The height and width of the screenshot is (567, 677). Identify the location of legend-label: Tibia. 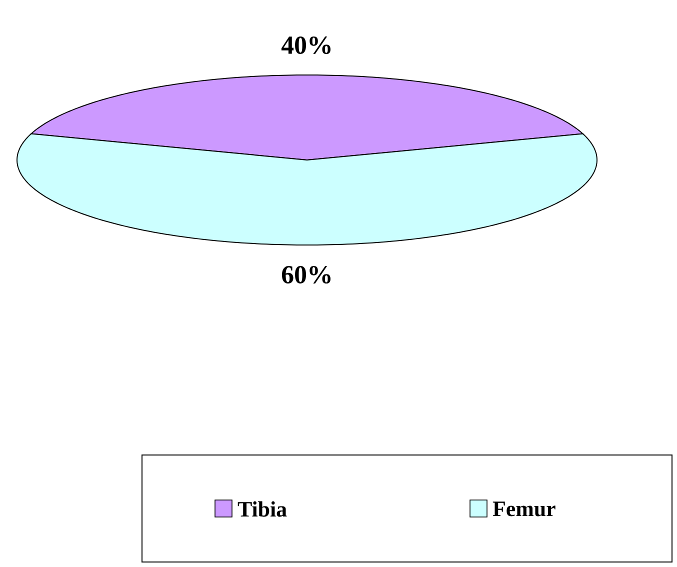
(262, 509).